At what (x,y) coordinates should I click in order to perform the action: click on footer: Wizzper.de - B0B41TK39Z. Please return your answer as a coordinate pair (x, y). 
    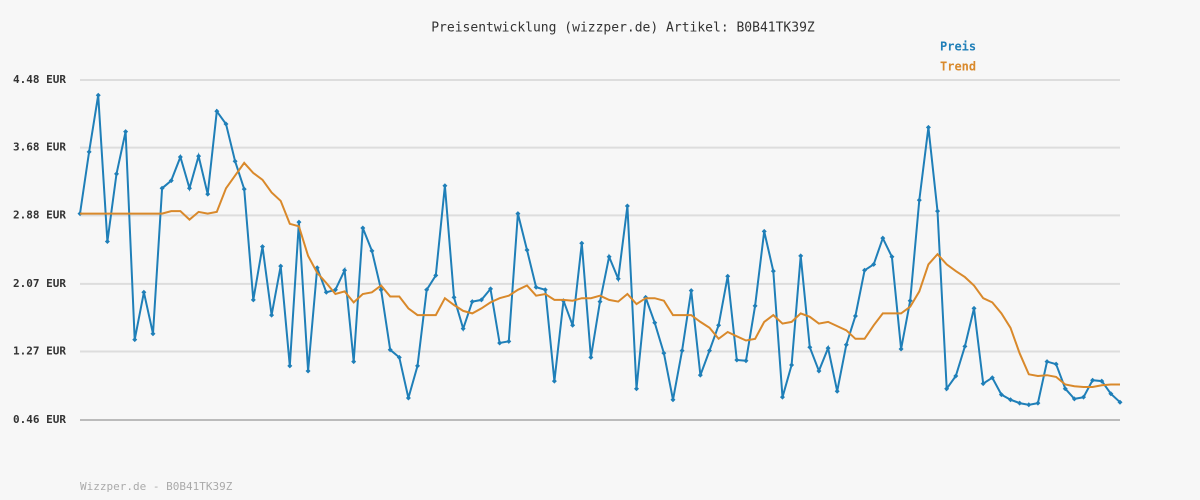
    Looking at the image, I should click on (156, 486).